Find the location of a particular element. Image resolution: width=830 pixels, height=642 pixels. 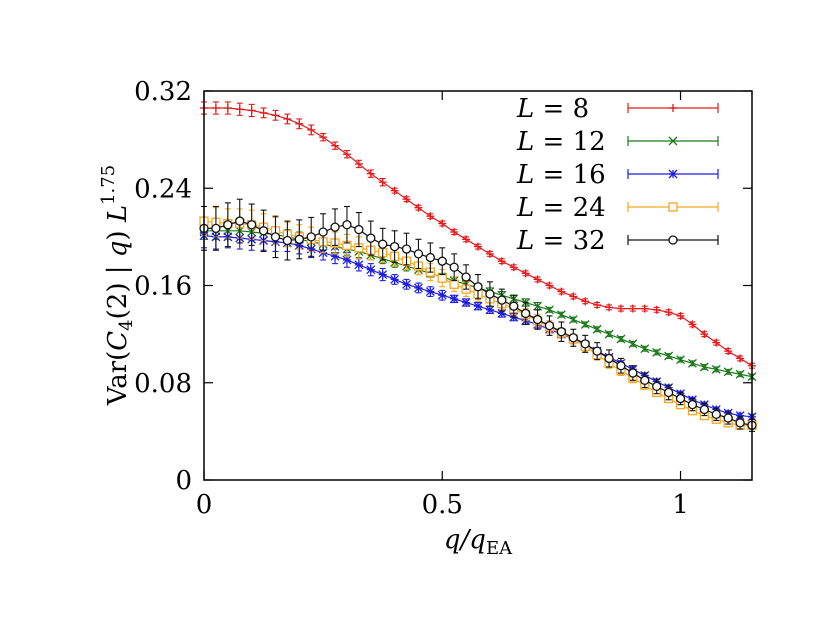

legend-label: L = 12 is located at coordinates (561, 142).